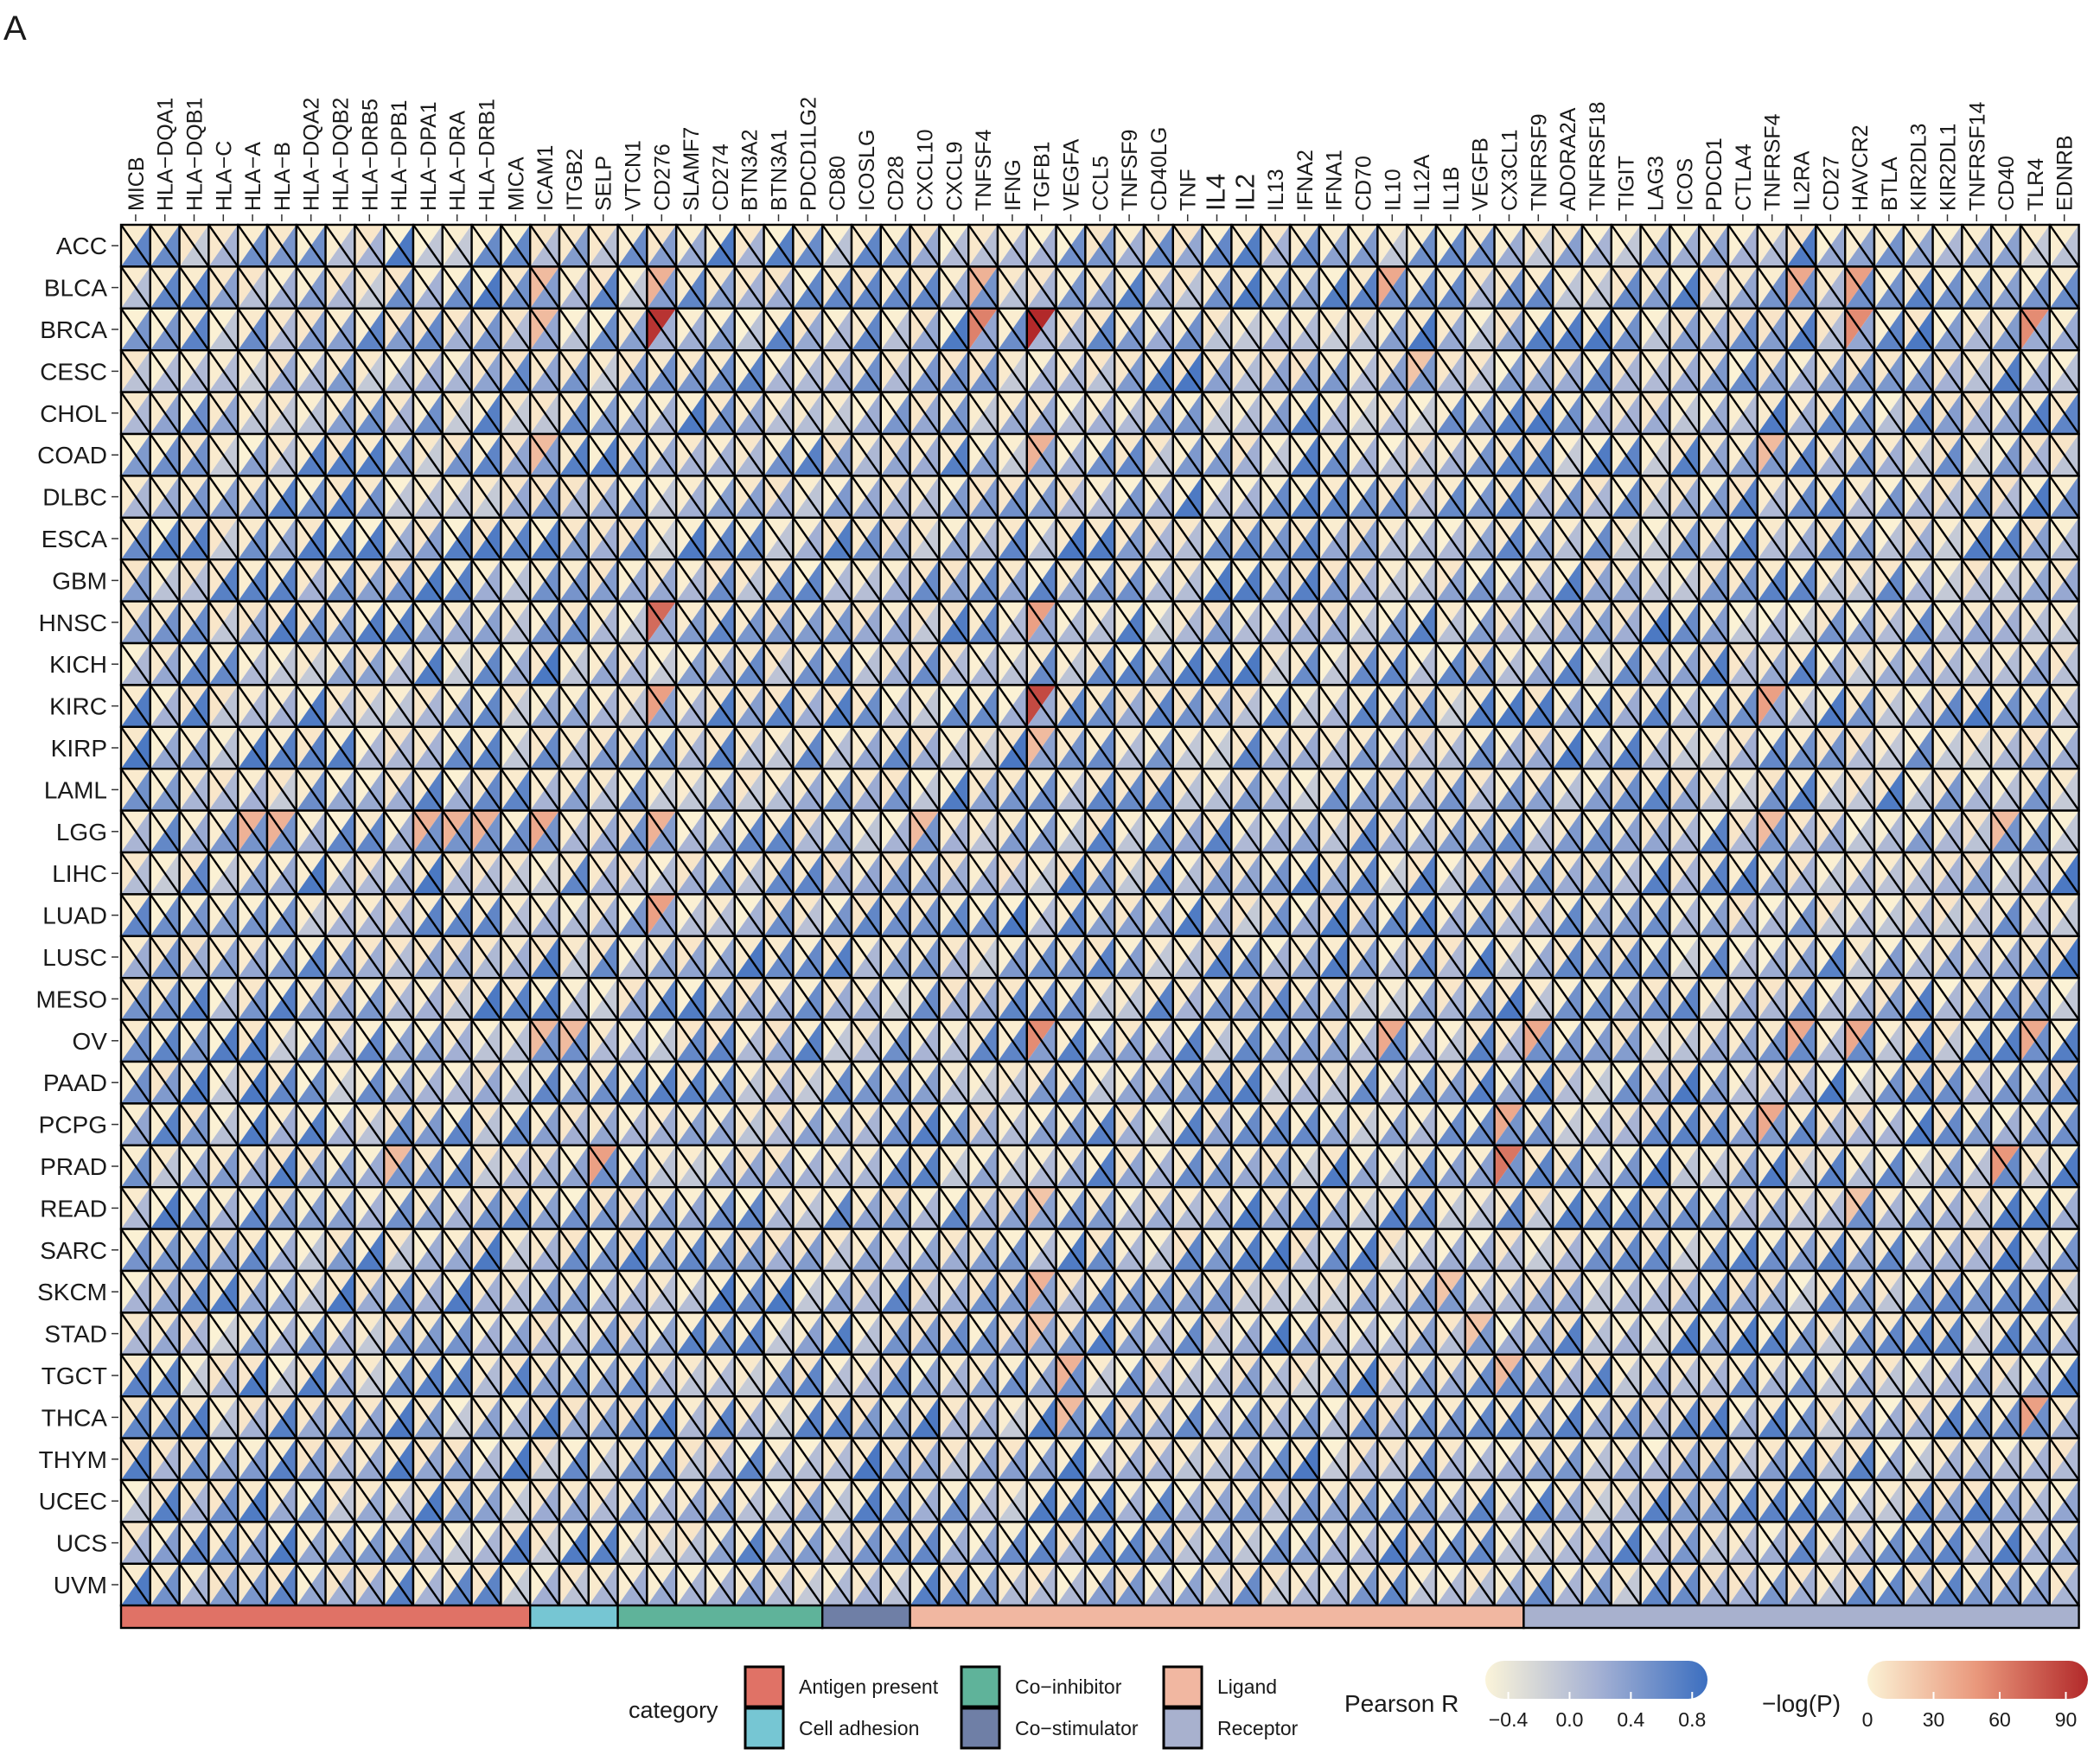 Image resolution: width=2100 pixels, height=1755 pixels. What do you see at coordinates (1364, 183) in the screenshot?
I see `column-label: CD70` at bounding box center [1364, 183].